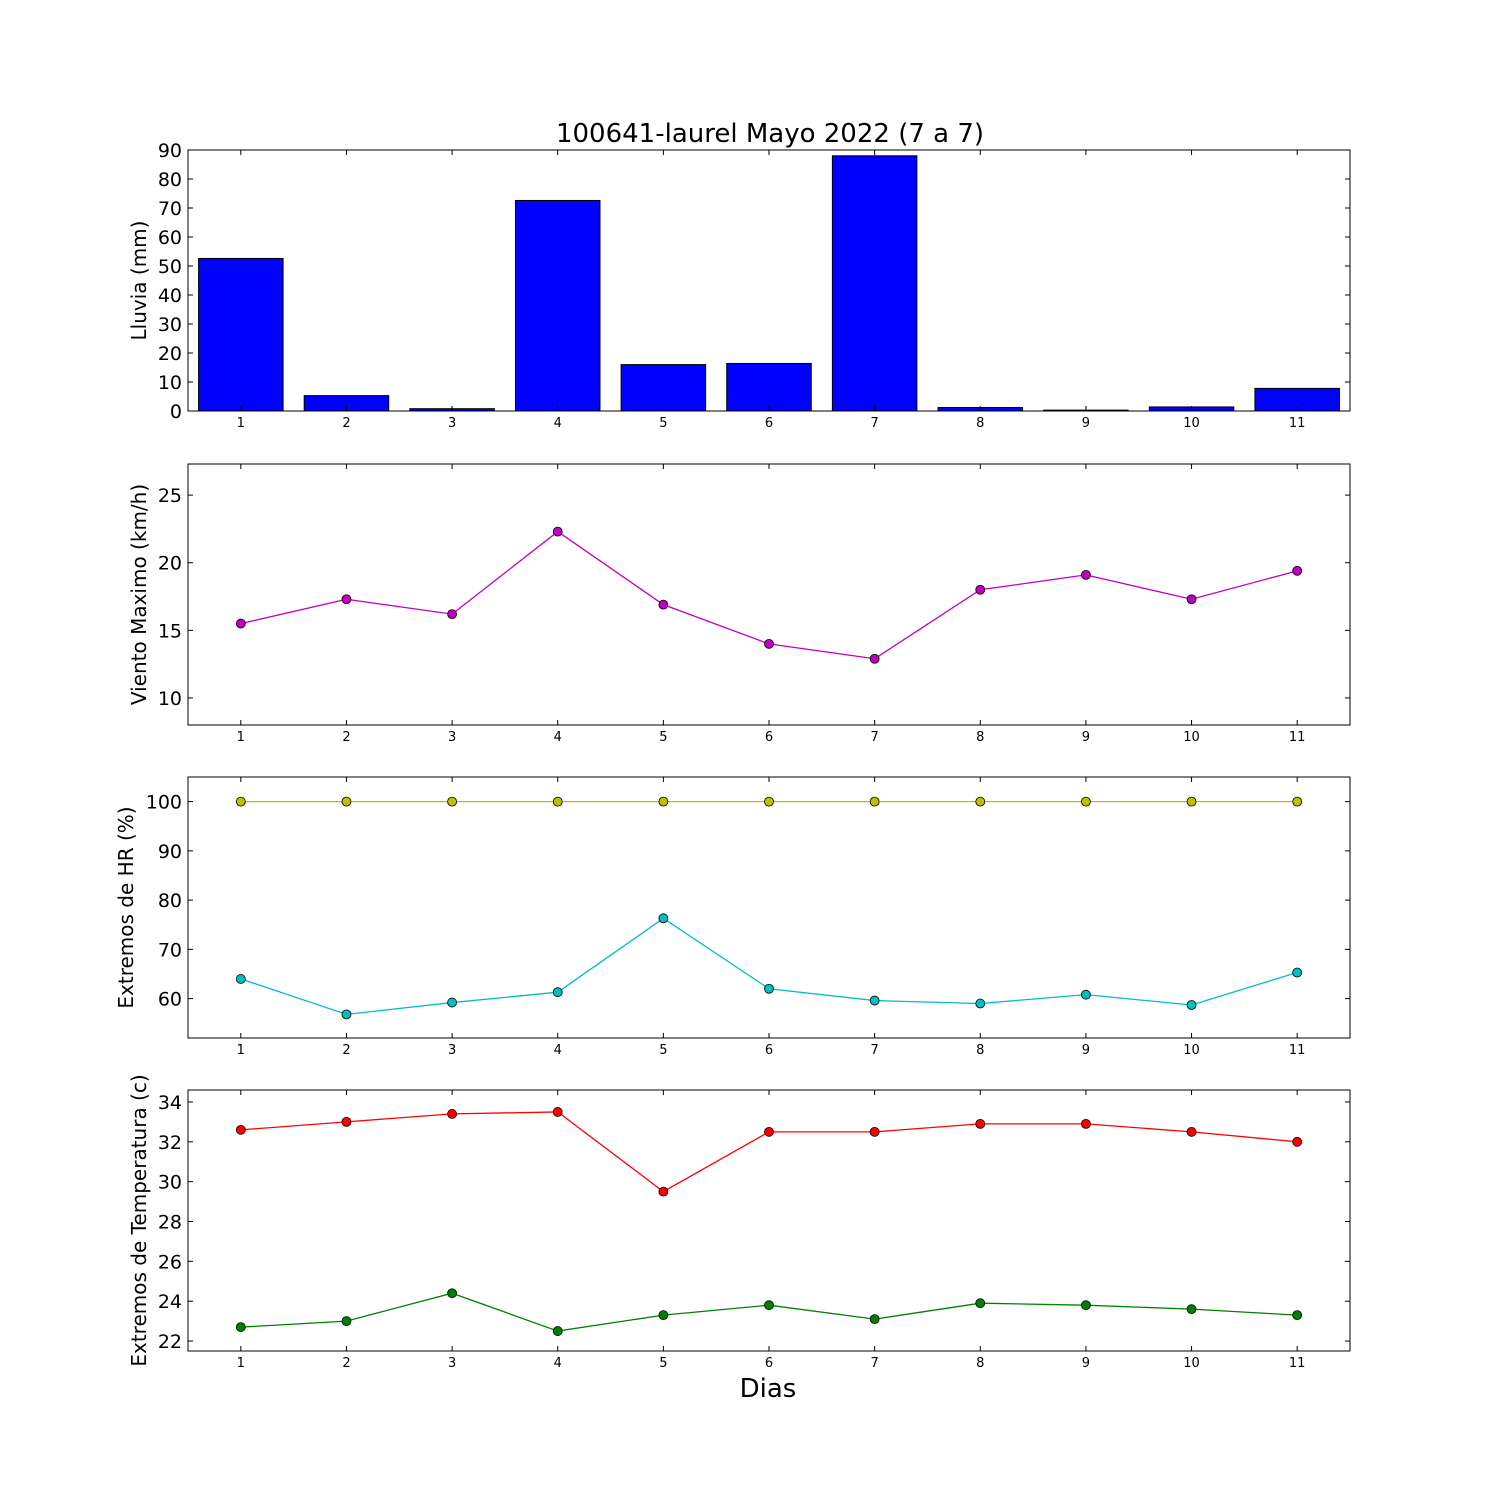 The height and width of the screenshot is (1500, 1500). What do you see at coordinates (170, 1262) in the screenshot?
I see `y-tick-label: 26` at bounding box center [170, 1262].